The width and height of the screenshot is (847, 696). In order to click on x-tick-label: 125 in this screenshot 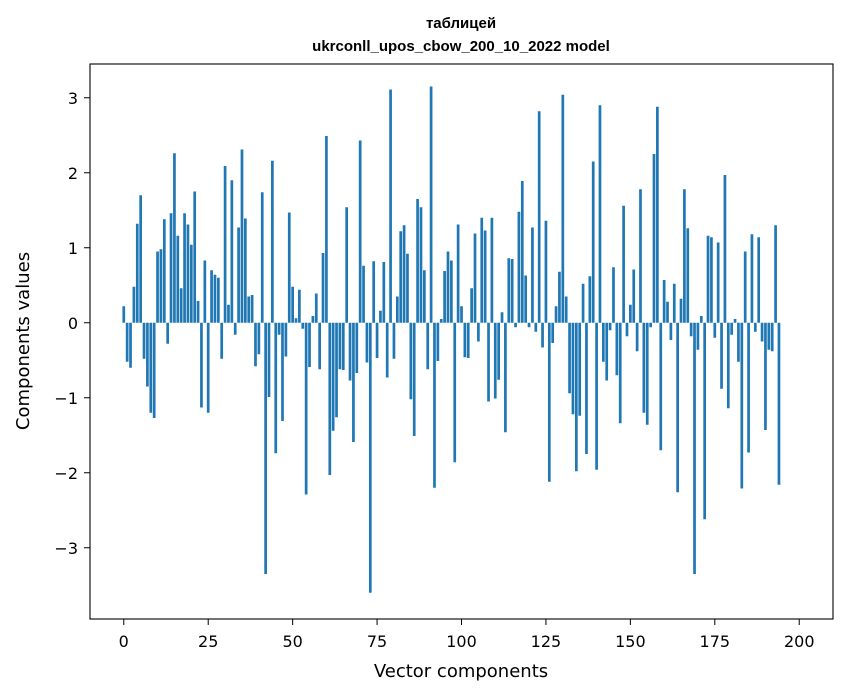, I will do `click(546, 641)`.